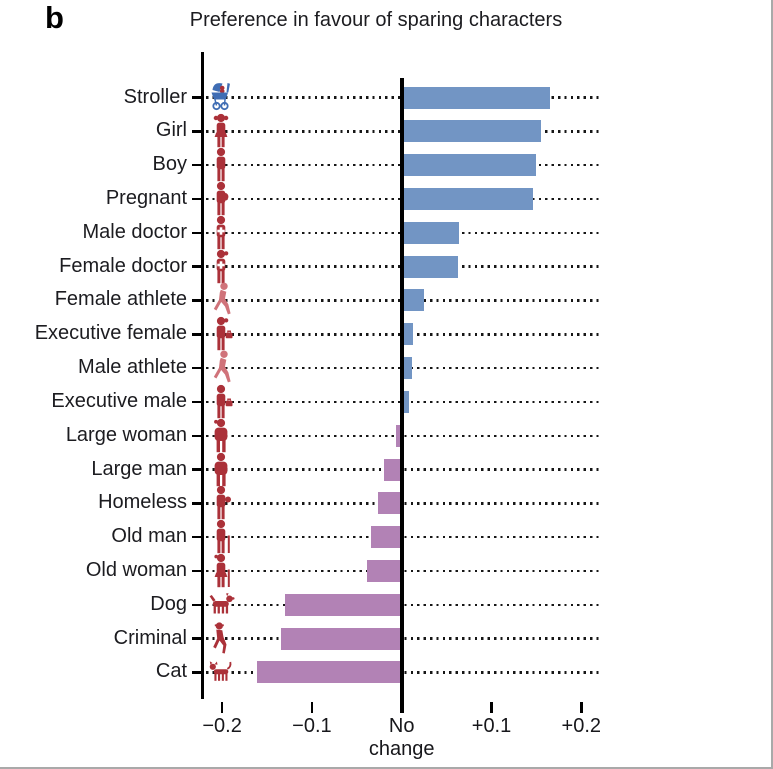 This screenshot has height=769, width=773. Describe the element at coordinates (383, 570) in the screenshot. I see `bar-old-woman` at that location.